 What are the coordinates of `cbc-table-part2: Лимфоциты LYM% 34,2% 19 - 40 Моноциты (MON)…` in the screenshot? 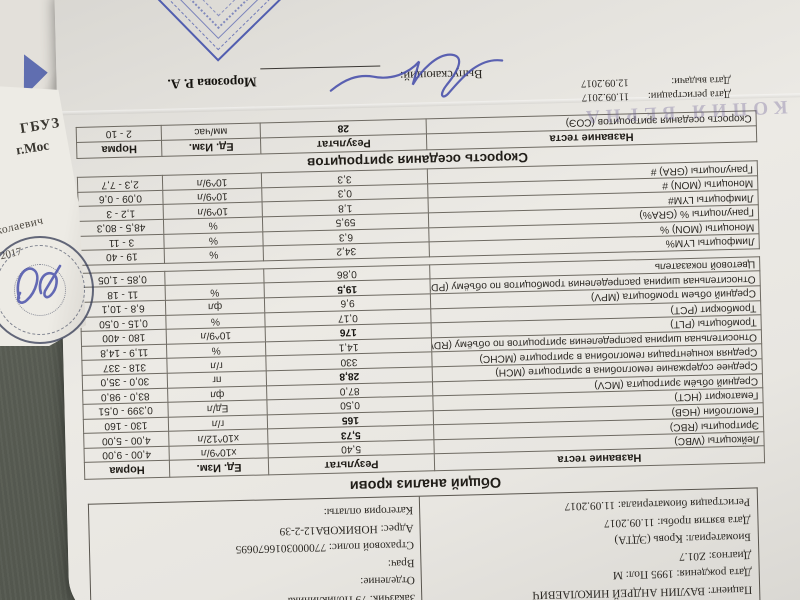 It's located at (418, 213).